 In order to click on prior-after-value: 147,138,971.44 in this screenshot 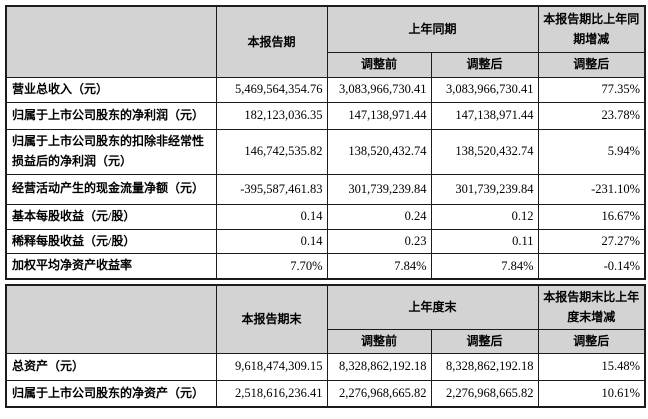, I will do `click(484, 115)`.